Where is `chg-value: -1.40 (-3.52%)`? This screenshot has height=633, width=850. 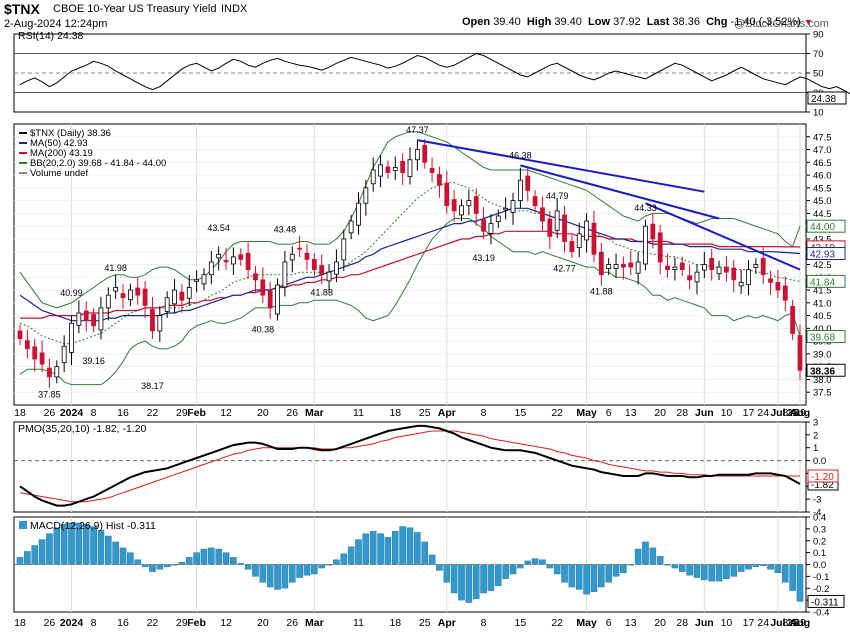 chg-value: -1.40 (-3.52%) is located at coordinates (765, 22).